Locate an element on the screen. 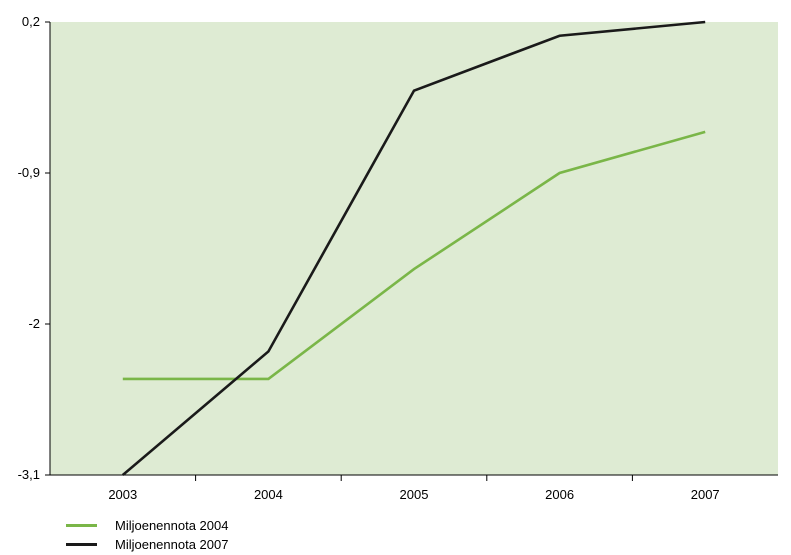 Image resolution: width=791 pixels, height=555 pixels. legend-item-2007: Miljoenennota 2007 is located at coordinates (147, 544).